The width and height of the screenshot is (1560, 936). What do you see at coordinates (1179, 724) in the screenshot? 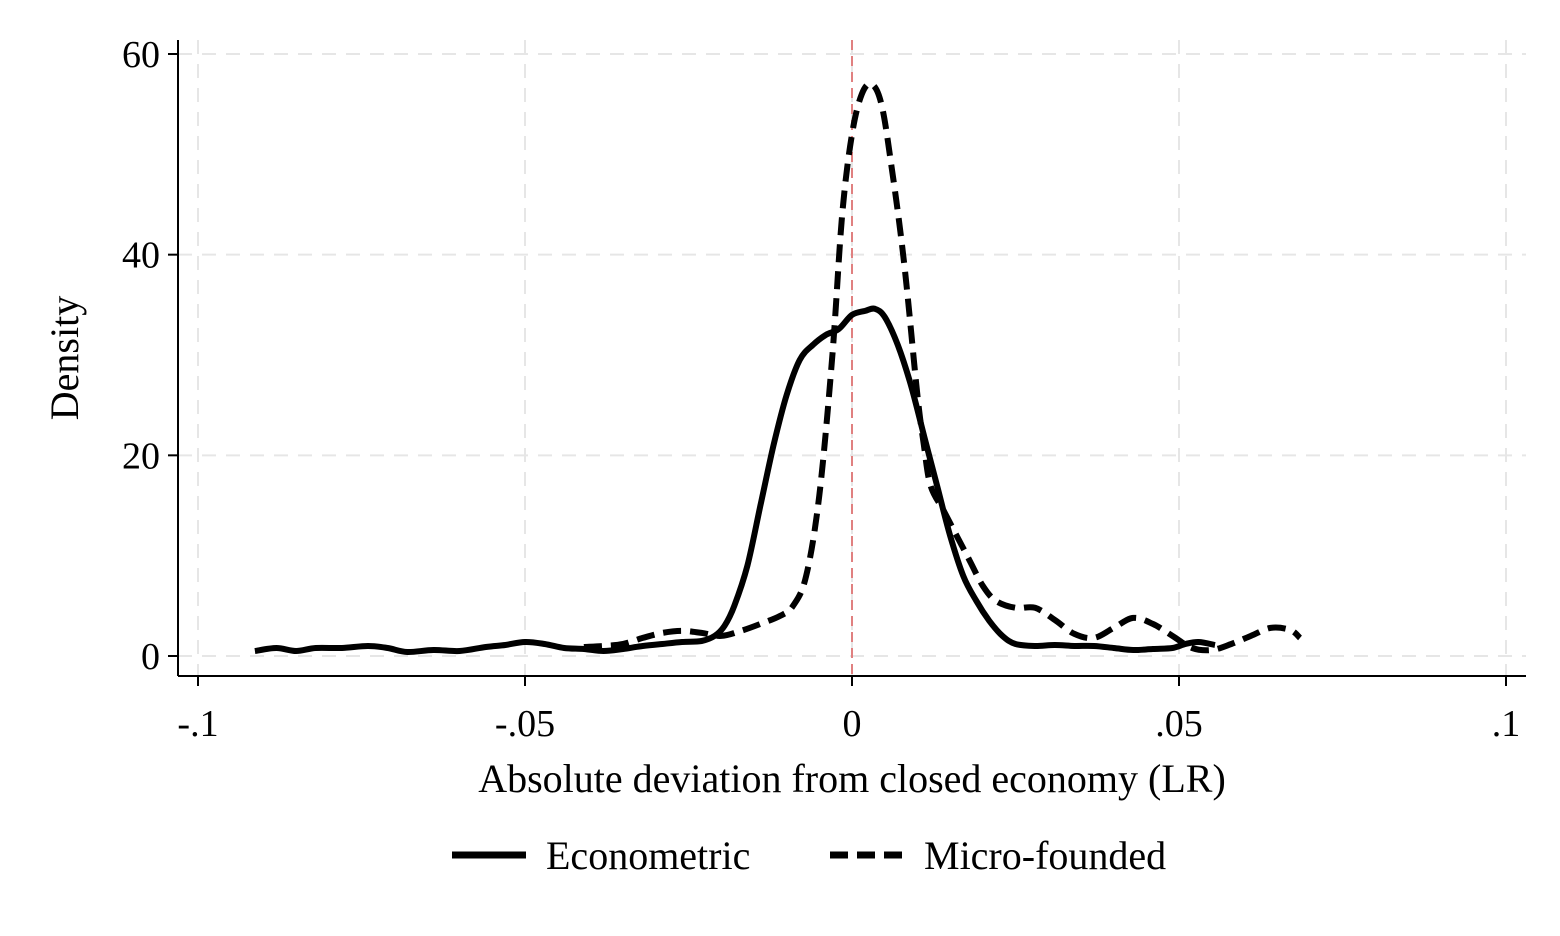
I see `x-tick-label: .05` at bounding box center [1179, 724].